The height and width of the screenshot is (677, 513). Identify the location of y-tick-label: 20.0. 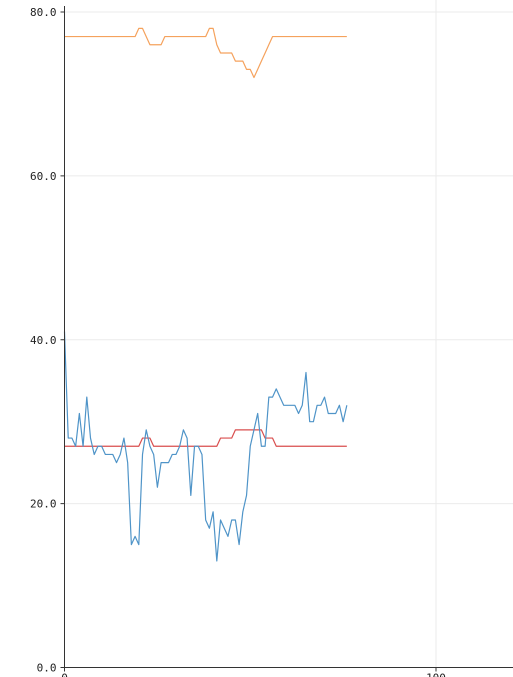
(43, 504).